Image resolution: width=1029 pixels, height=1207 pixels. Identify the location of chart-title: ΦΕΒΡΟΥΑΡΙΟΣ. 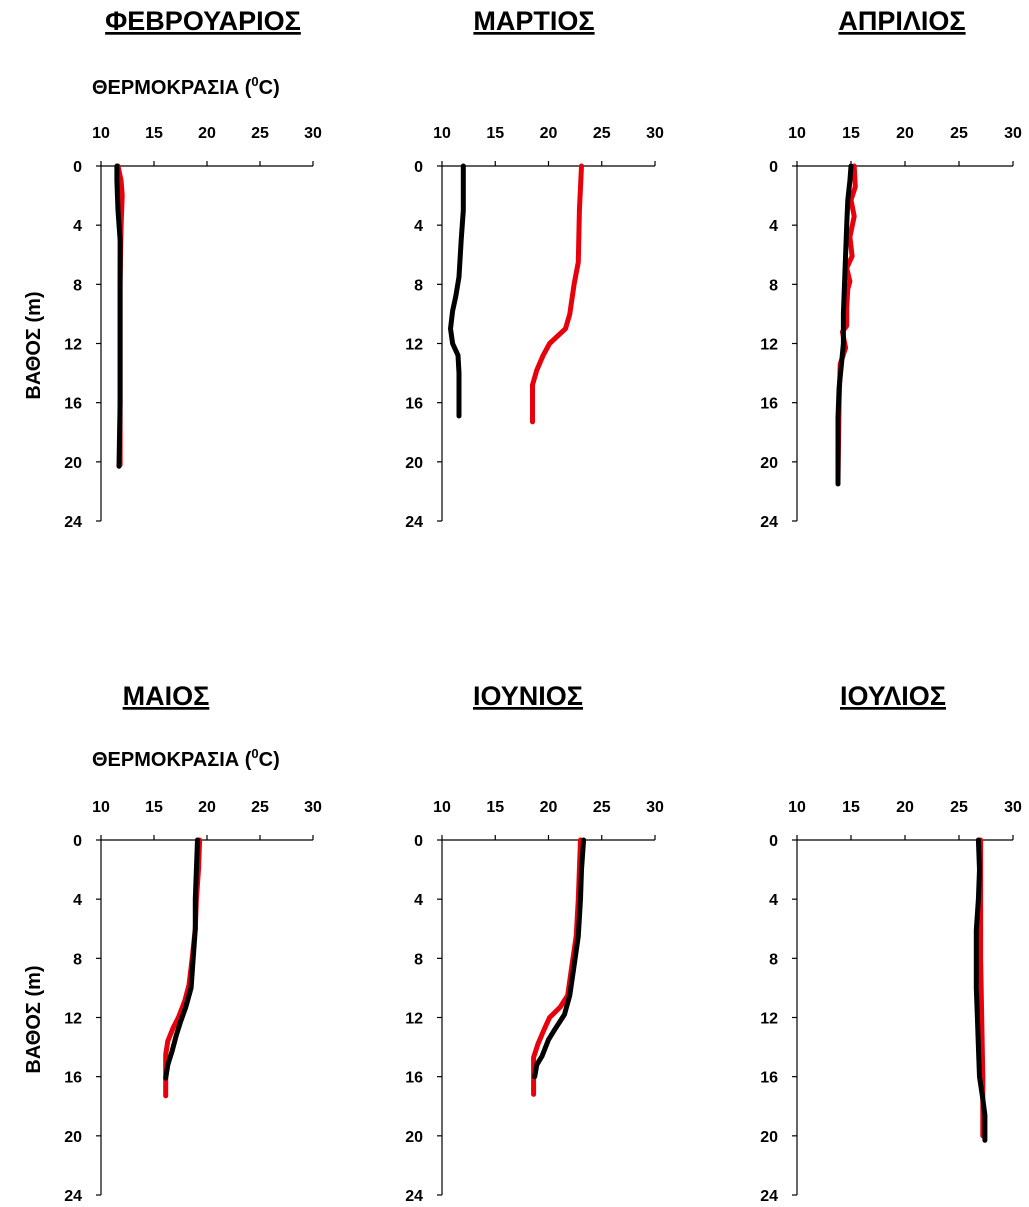
(203, 21).